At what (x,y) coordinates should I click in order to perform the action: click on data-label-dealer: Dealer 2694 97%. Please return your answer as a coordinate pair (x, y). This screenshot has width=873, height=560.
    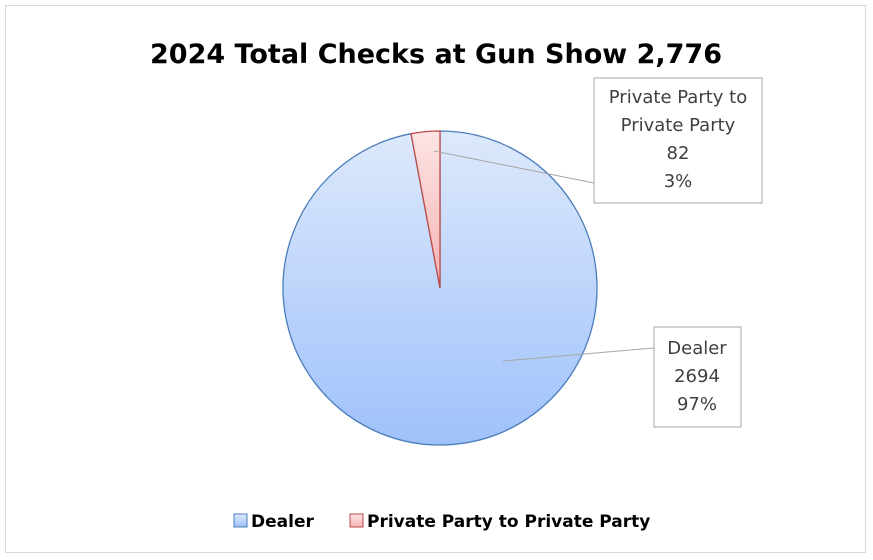
    Looking at the image, I should click on (697, 377).